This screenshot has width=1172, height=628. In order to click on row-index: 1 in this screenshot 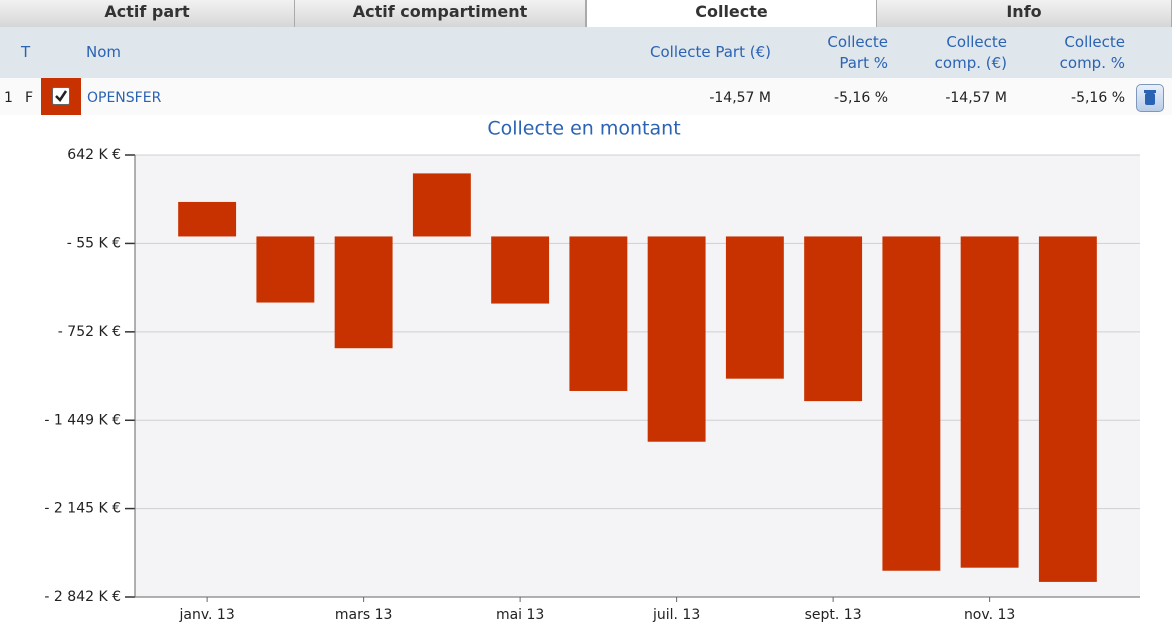, I will do `click(8, 98)`.